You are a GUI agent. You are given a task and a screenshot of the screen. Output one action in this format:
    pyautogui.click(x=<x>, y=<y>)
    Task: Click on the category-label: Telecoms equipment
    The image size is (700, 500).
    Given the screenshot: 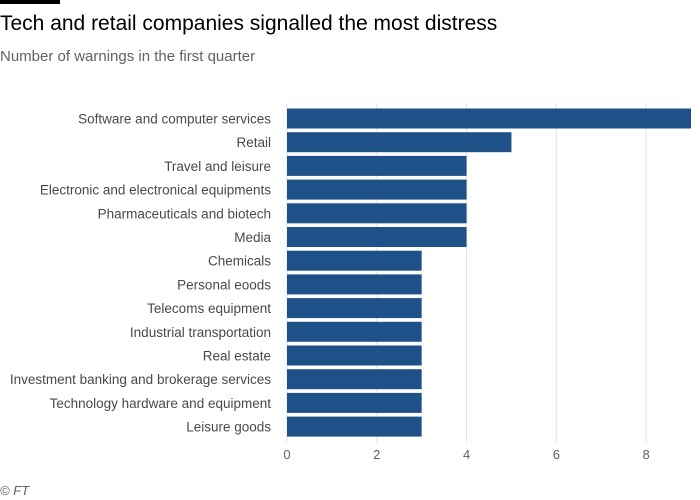 What is the action you would take?
    pyautogui.click(x=209, y=308)
    